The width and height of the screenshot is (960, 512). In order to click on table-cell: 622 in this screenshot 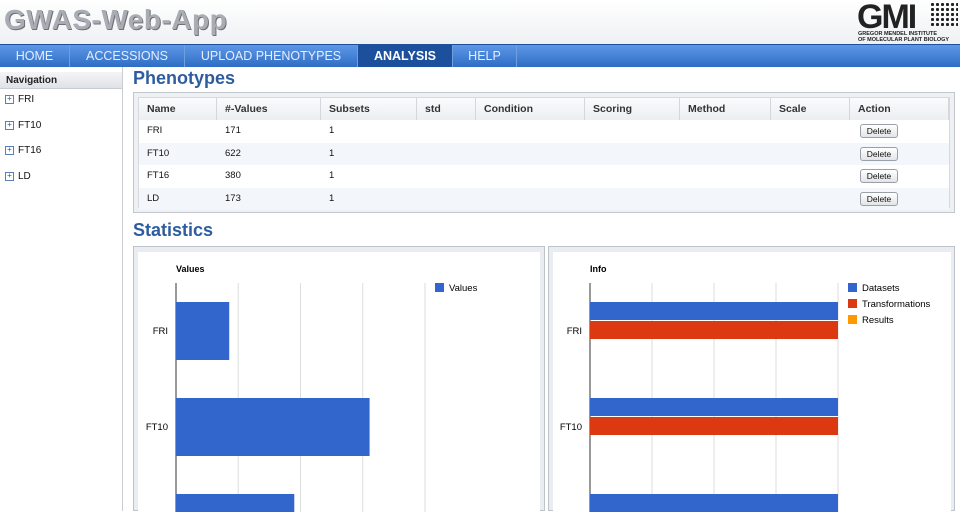, I will do `click(233, 153)`.